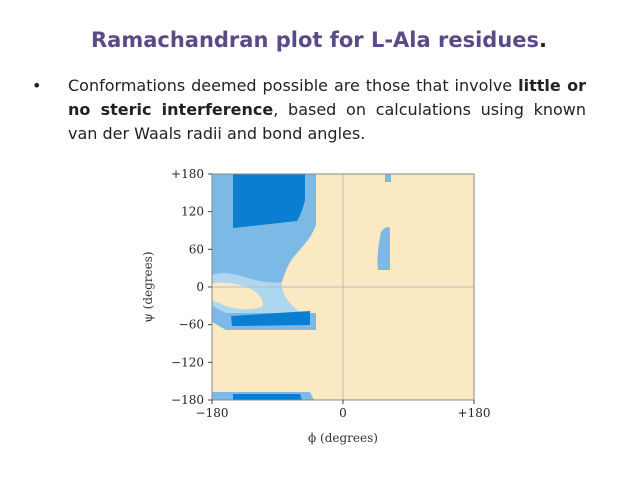 The image size is (638, 479). I want to click on x-tick-labels: −180 0 +180, so click(343, 413).